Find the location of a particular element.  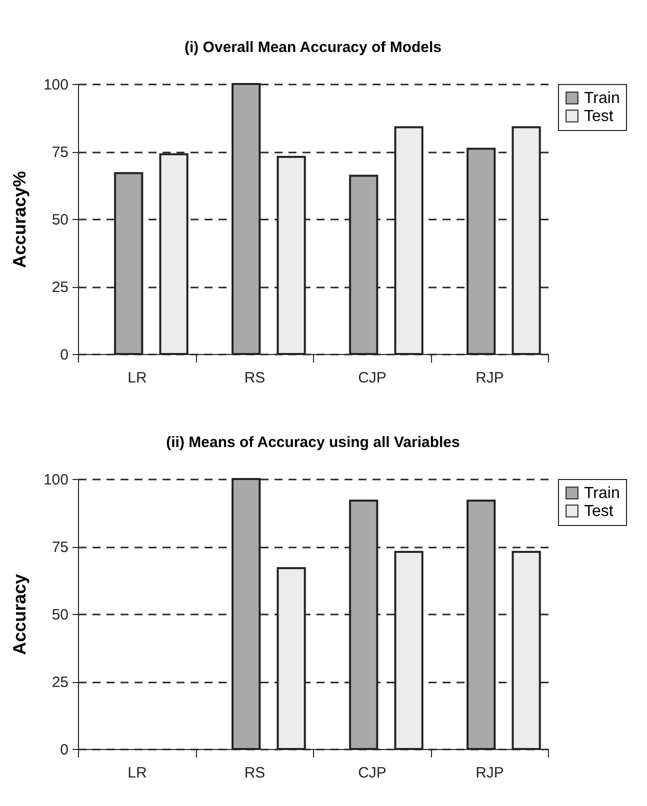

chart-title: (ii) Means of Accuracy using all Variables is located at coordinates (313, 442).